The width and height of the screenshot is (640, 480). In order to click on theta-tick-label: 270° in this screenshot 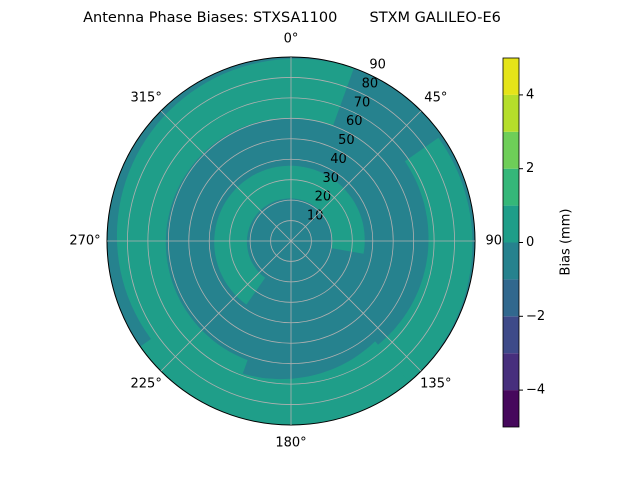, I will do `click(84, 241)`.